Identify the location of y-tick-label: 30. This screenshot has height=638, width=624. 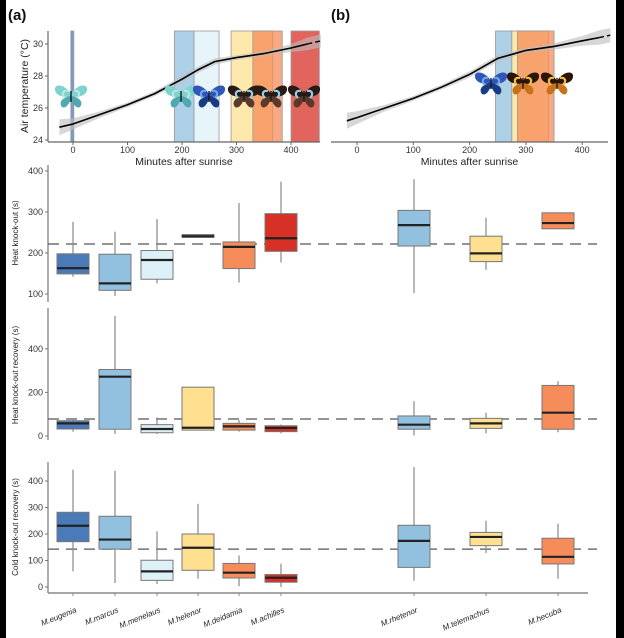
(38, 44).